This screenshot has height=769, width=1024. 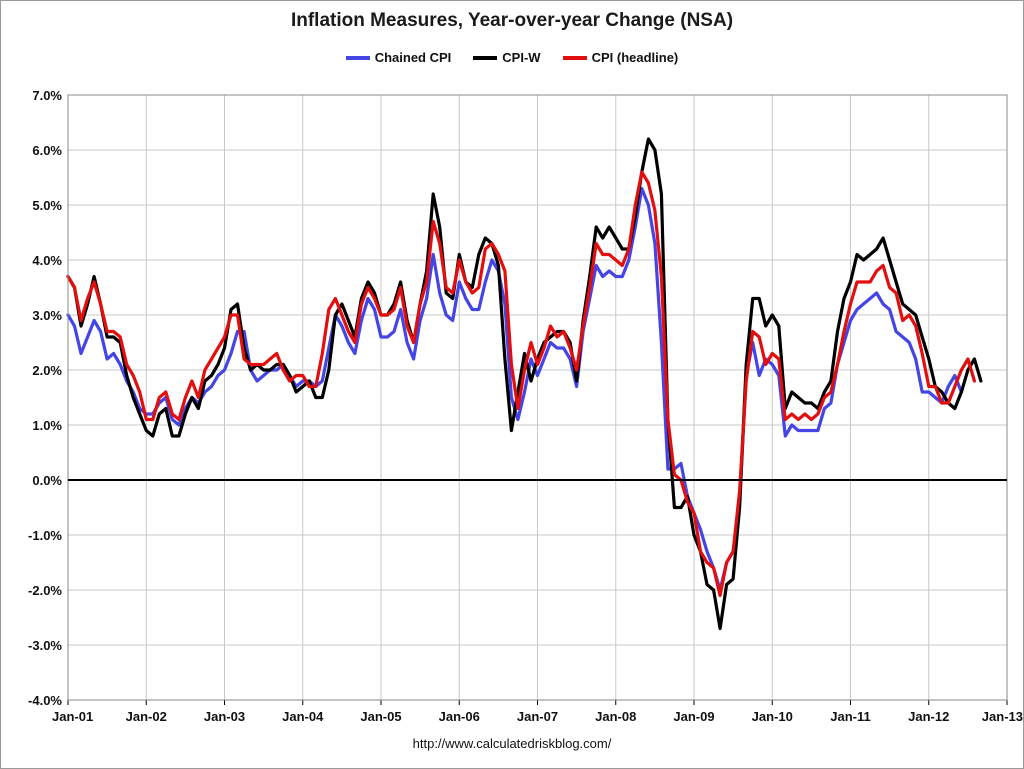 What do you see at coordinates (485, 57) in the screenshot?
I see `legend-swatch-cpi-w` at bounding box center [485, 57].